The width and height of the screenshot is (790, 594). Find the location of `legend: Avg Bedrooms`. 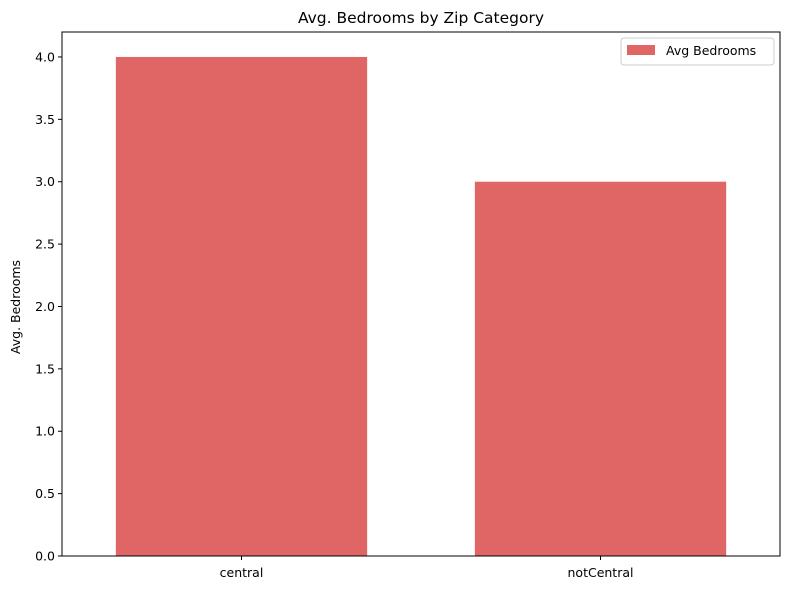

legend: Avg Bedrooms is located at coordinates (697, 51).